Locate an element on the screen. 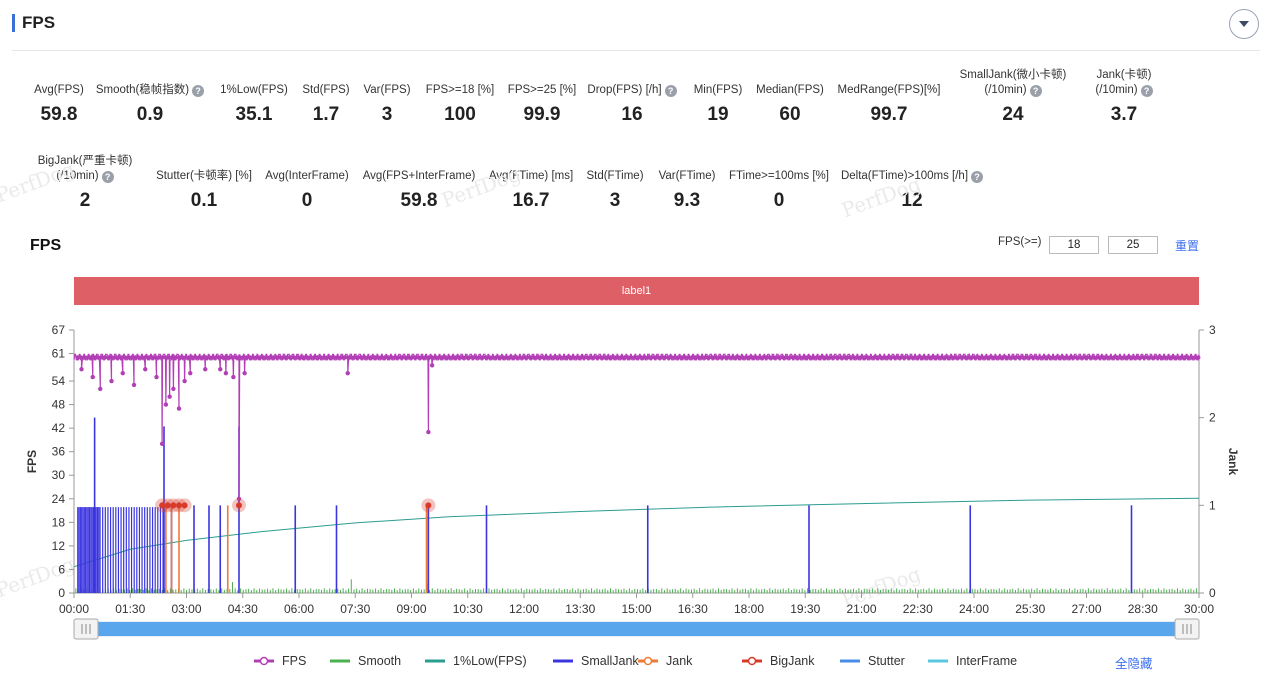 This screenshot has width=1269, height=676. x-tick-label: 30:00 is located at coordinates (1199, 609).